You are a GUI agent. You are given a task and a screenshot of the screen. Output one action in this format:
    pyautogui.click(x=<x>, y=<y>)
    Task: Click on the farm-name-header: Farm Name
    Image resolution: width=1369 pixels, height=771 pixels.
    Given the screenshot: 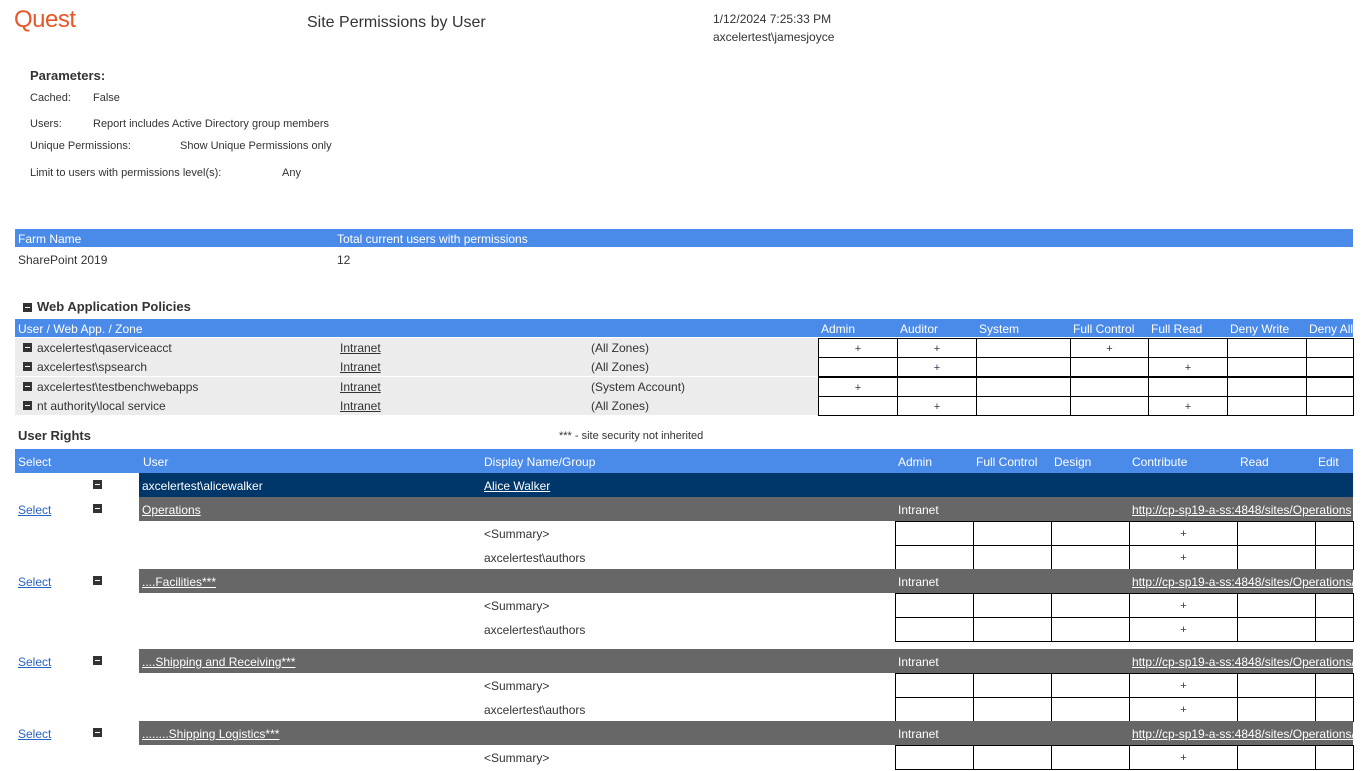 What is the action you would take?
    pyautogui.click(x=50, y=239)
    